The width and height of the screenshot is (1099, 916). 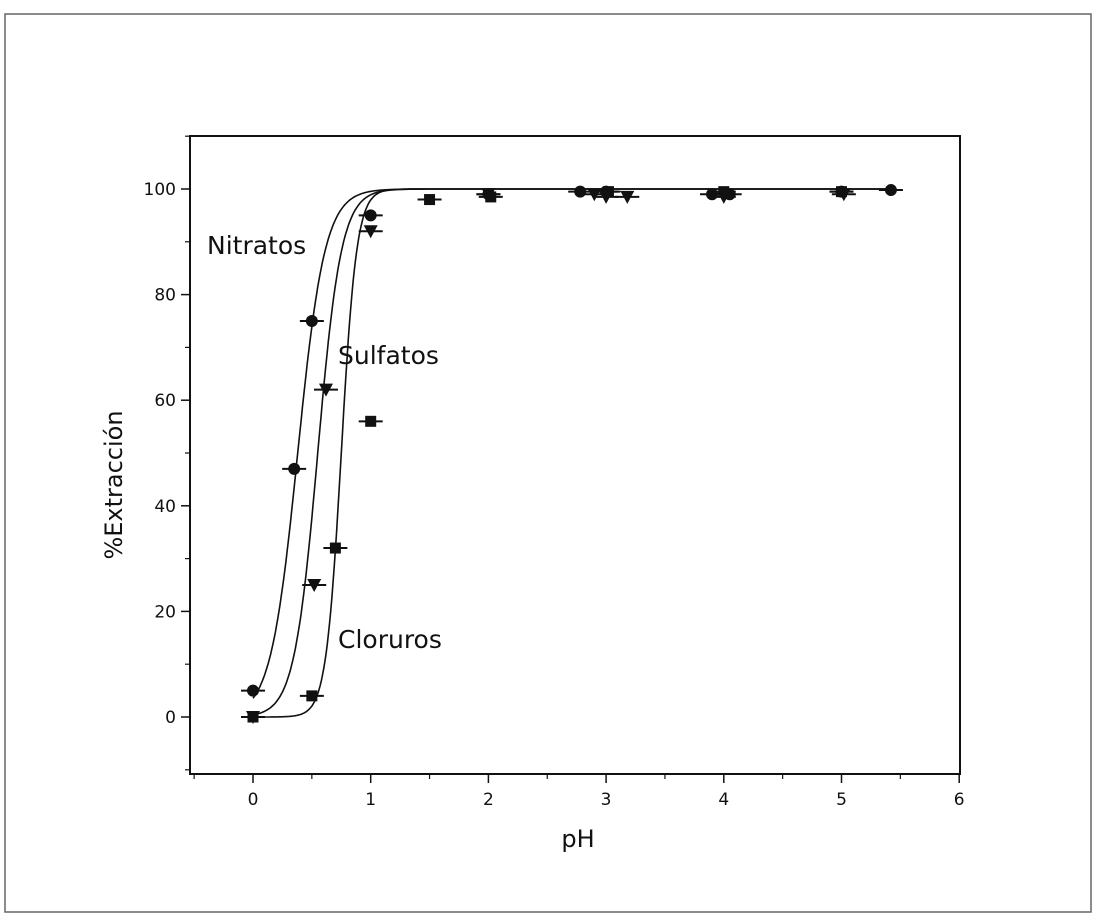 I want to click on x-axis-title: pH, so click(x=577, y=839).